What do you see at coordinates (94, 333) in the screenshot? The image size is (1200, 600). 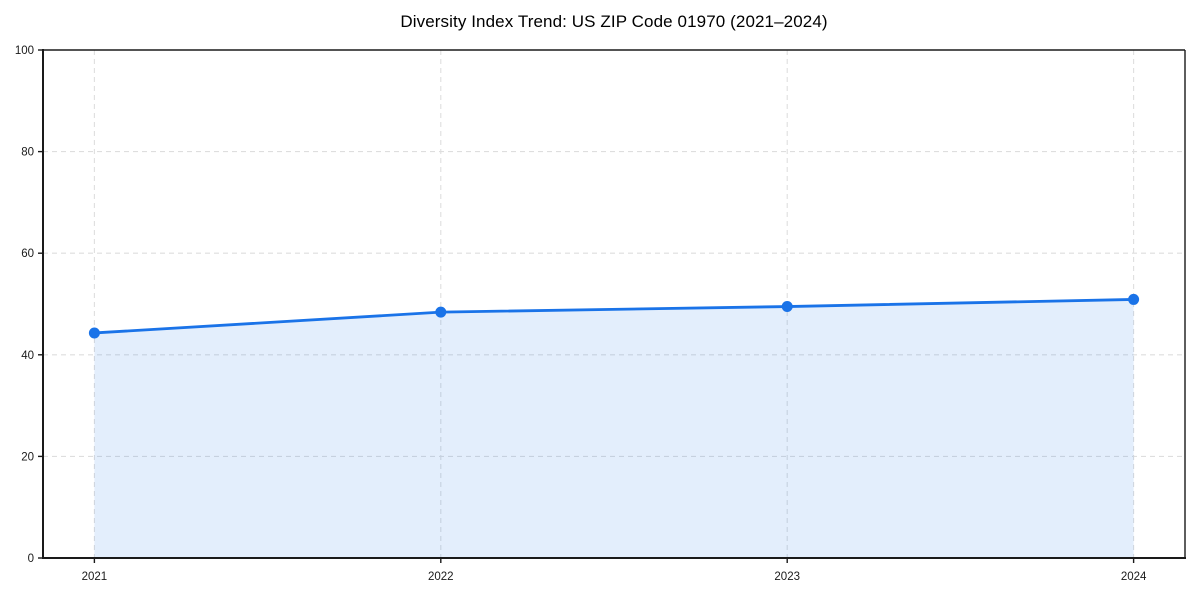 I see `data-point-2021` at bounding box center [94, 333].